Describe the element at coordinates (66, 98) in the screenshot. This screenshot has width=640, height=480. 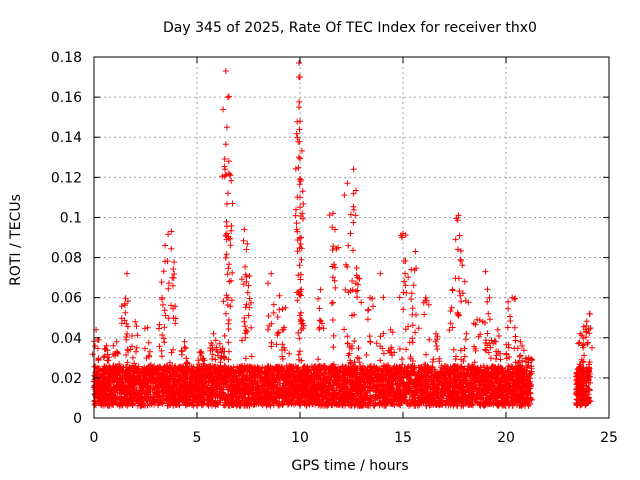
I see `y-tick-label: 0.16` at that location.